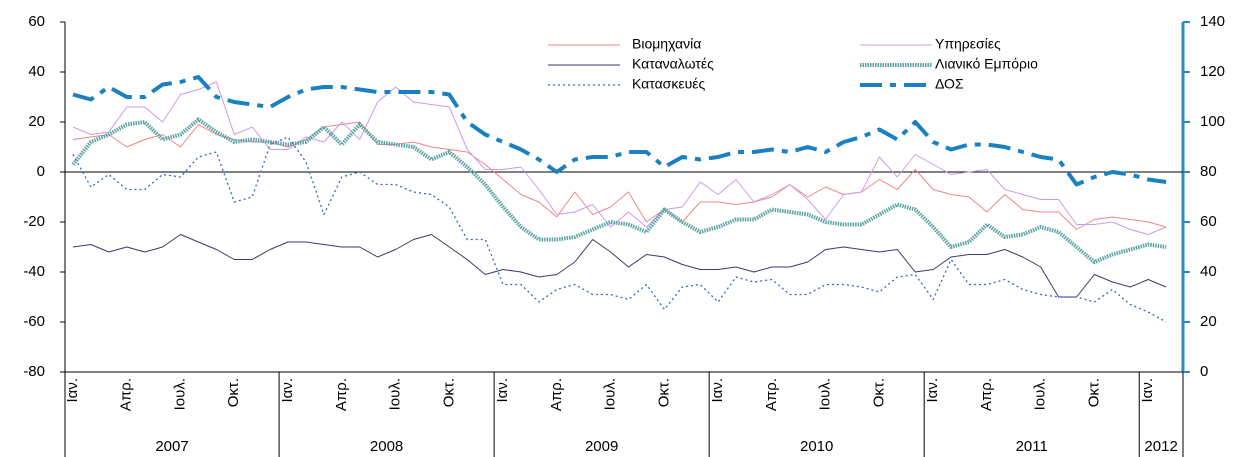 This screenshot has height=457, width=1247. I want to click on legend-label: Βιομηχανία, so click(666, 44).